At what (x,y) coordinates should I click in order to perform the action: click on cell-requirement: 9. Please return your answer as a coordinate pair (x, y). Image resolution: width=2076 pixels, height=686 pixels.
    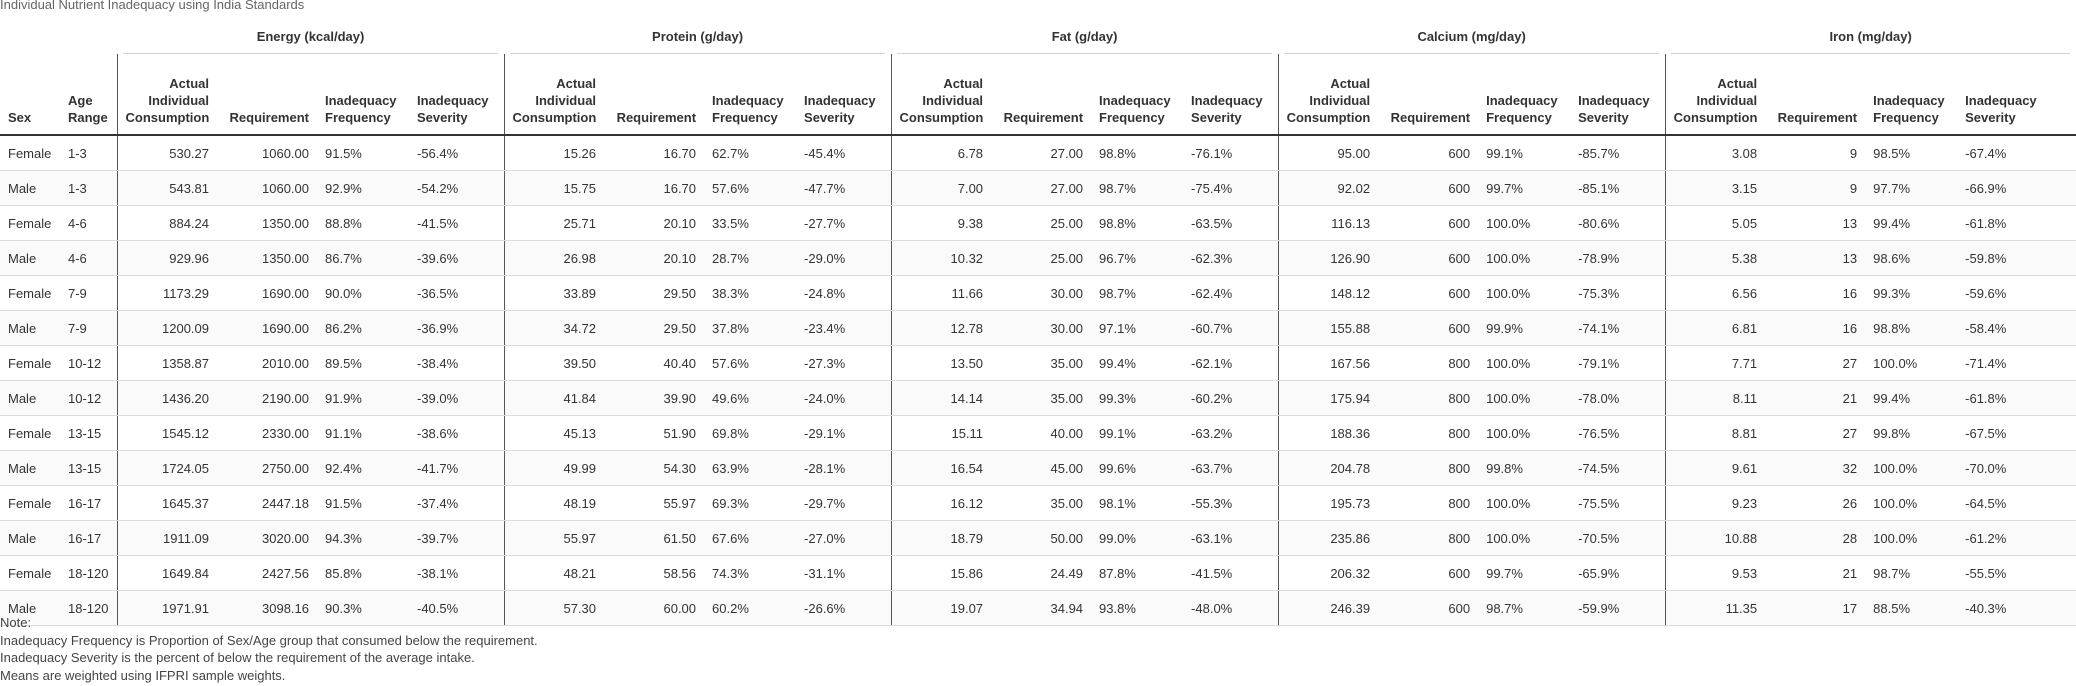
    Looking at the image, I should click on (1815, 188).